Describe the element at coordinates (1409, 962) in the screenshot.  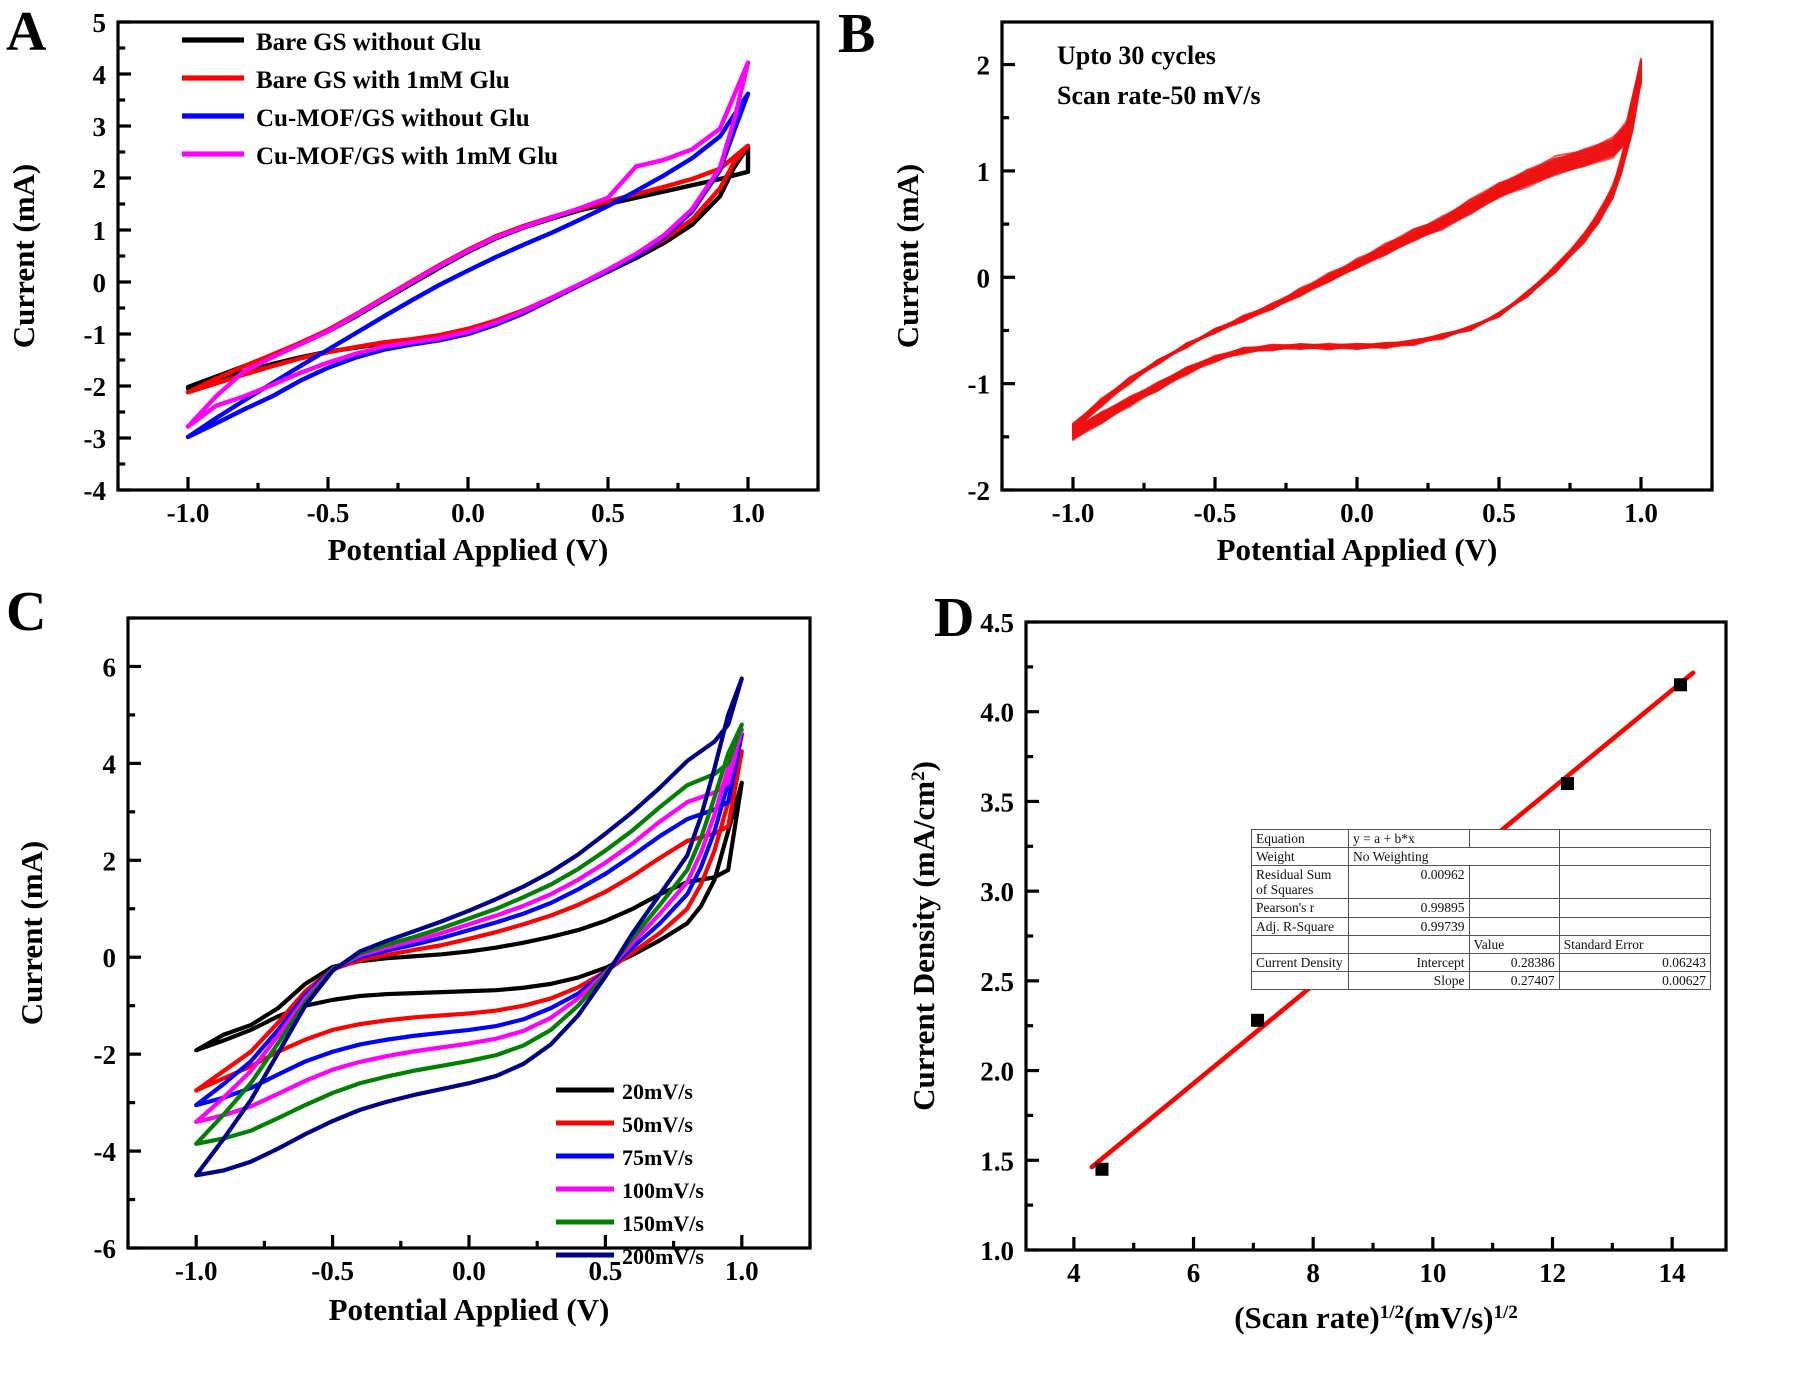
I see `table-cell: Intercept` at that location.